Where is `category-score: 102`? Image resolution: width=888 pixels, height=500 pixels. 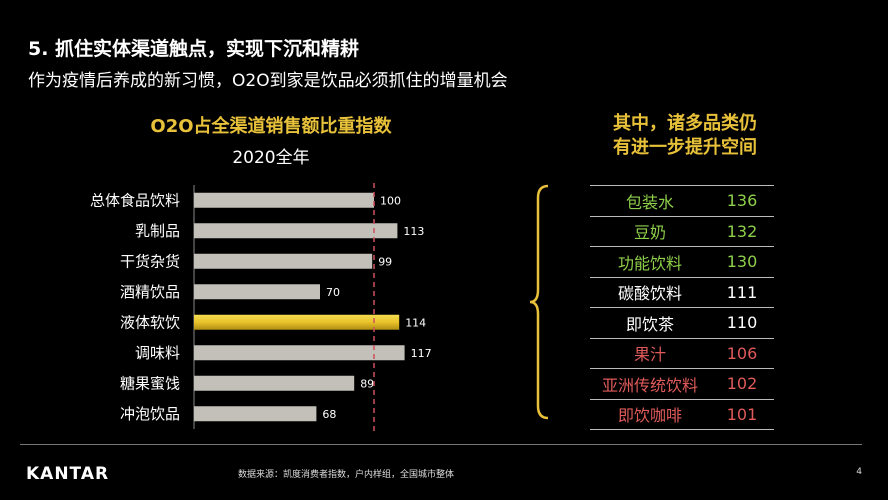
category-score: 102 is located at coordinates (742, 384).